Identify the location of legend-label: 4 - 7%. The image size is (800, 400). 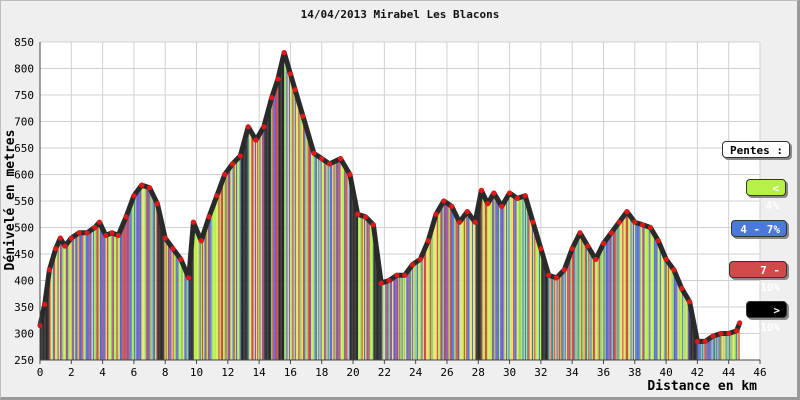
(760, 229).